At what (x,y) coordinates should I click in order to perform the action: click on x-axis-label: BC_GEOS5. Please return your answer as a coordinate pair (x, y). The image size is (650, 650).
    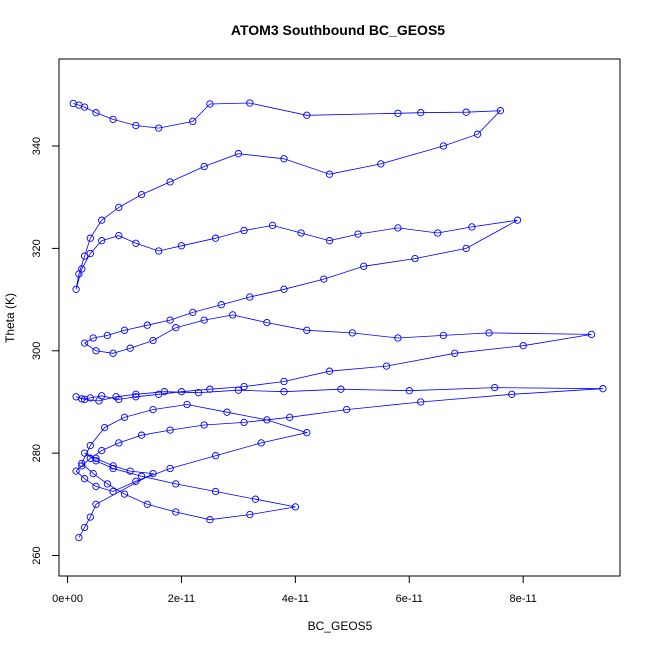
    Looking at the image, I should click on (340, 626).